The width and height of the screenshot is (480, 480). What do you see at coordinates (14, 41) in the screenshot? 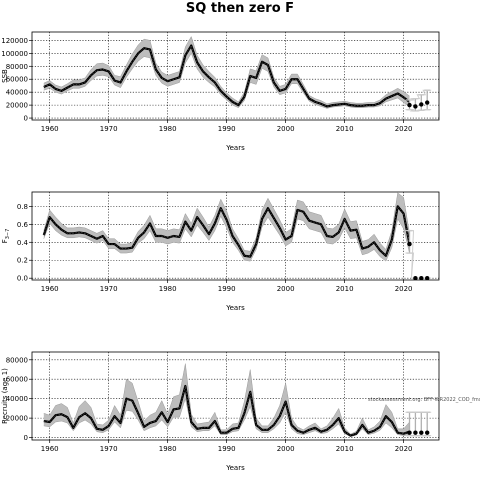
I see `y-tick-label: 120000` at bounding box center [14, 41].